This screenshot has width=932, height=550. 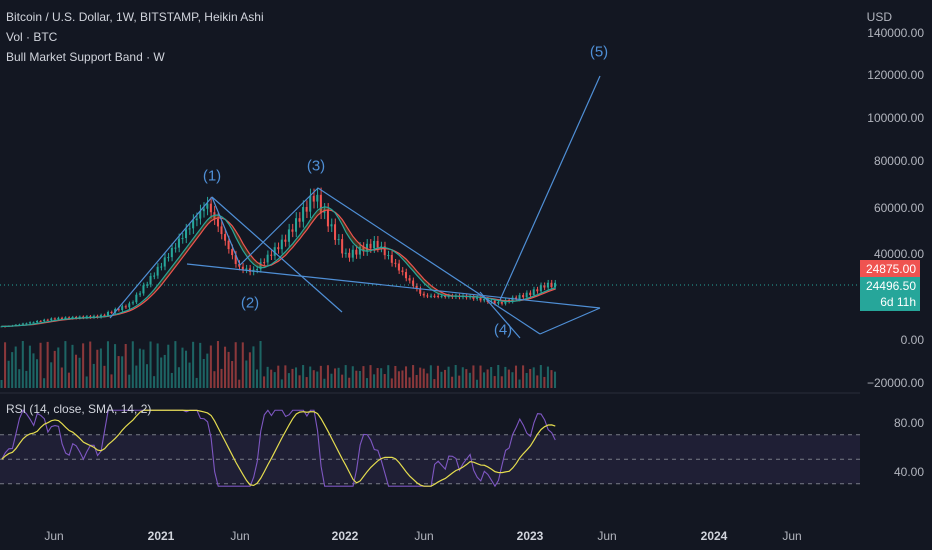 What do you see at coordinates (85, 57) in the screenshot?
I see `bull-band-legend: Bull Market Support Band · W` at bounding box center [85, 57].